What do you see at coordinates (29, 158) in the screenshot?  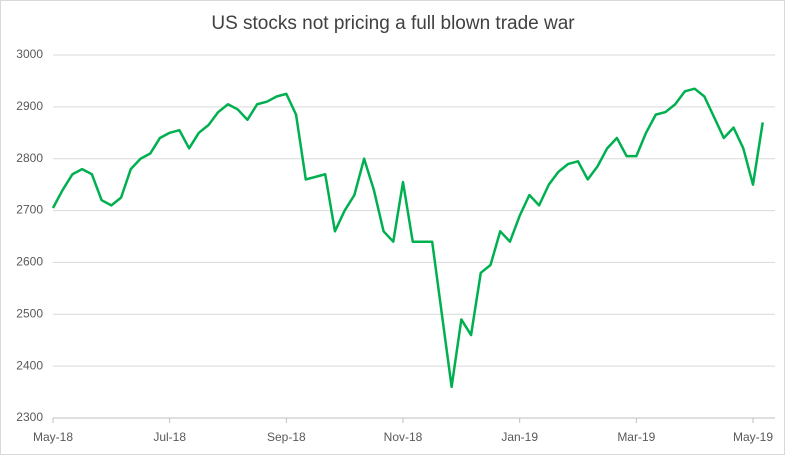 I see `y-tick-label: 2800` at bounding box center [29, 158].